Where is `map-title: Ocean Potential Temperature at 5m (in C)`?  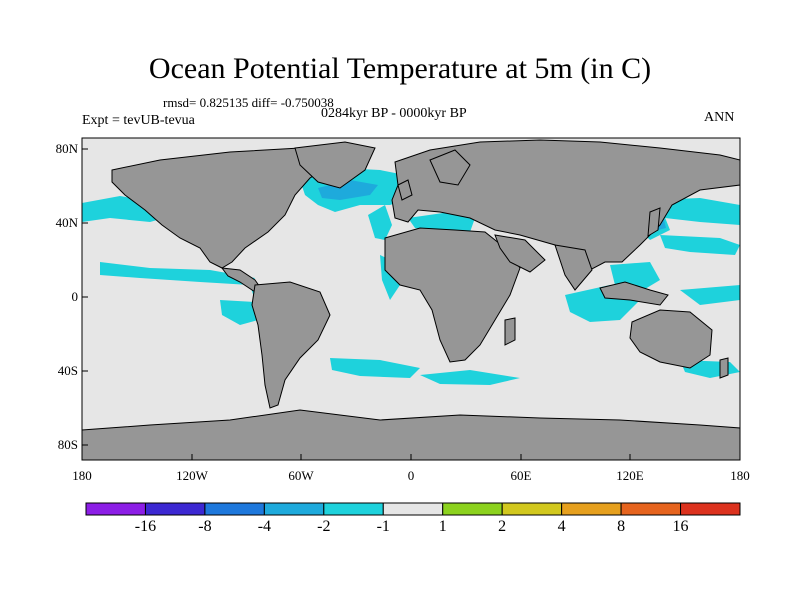 map-title: Ocean Potential Temperature at 5m (in C) is located at coordinates (400, 68).